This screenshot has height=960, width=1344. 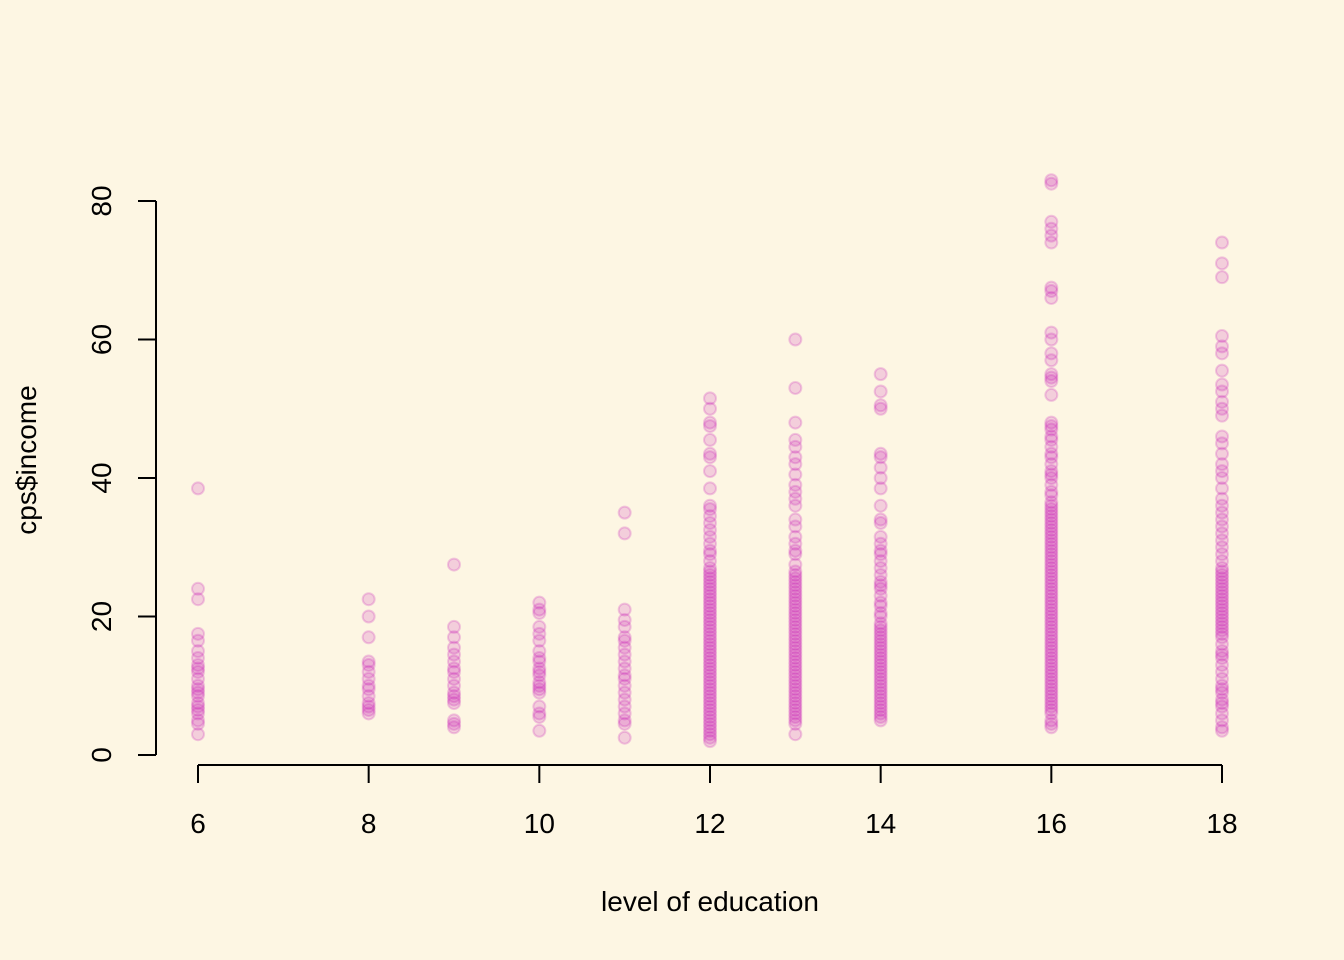 What do you see at coordinates (710, 901) in the screenshot?
I see `x-axis-title: level of education` at bounding box center [710, 901].